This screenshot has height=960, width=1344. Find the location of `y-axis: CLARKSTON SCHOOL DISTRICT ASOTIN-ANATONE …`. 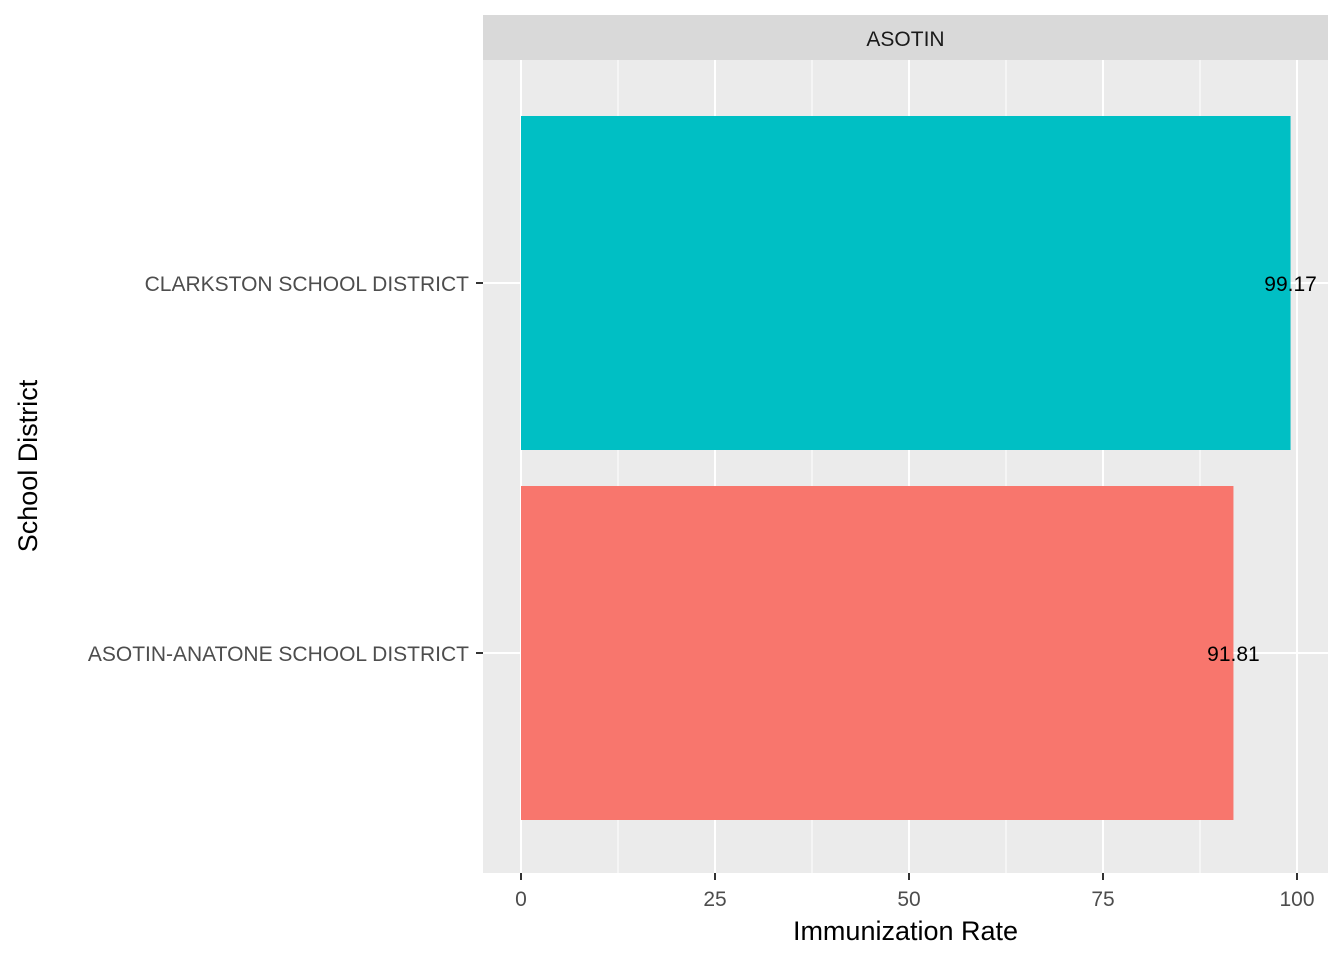

y-axis: CLARKSTON SCHOOL DISTRICT ASOTIN-ANATONE … is located at coordinates (285, 469).